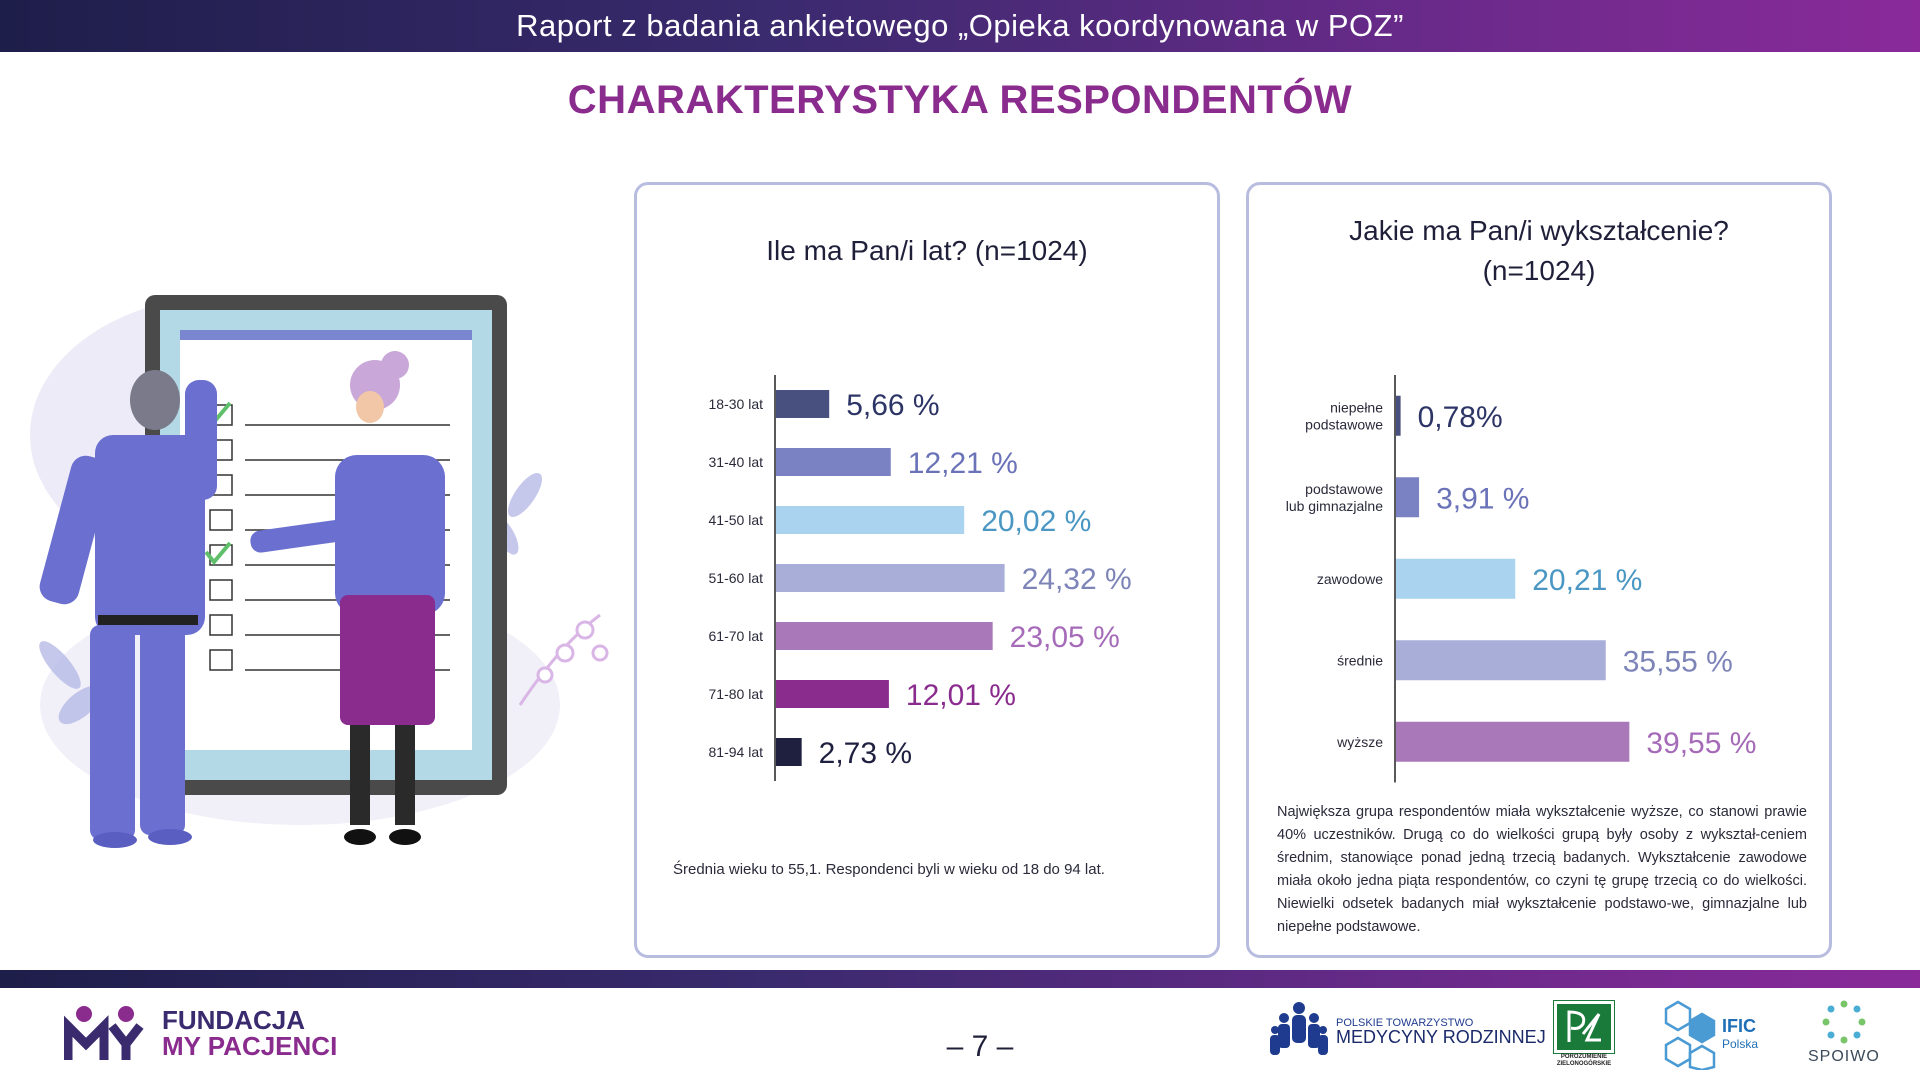 The image size is (1920, 1080). I want to click on value-label-1: 12,21 %, so click(963, 463).